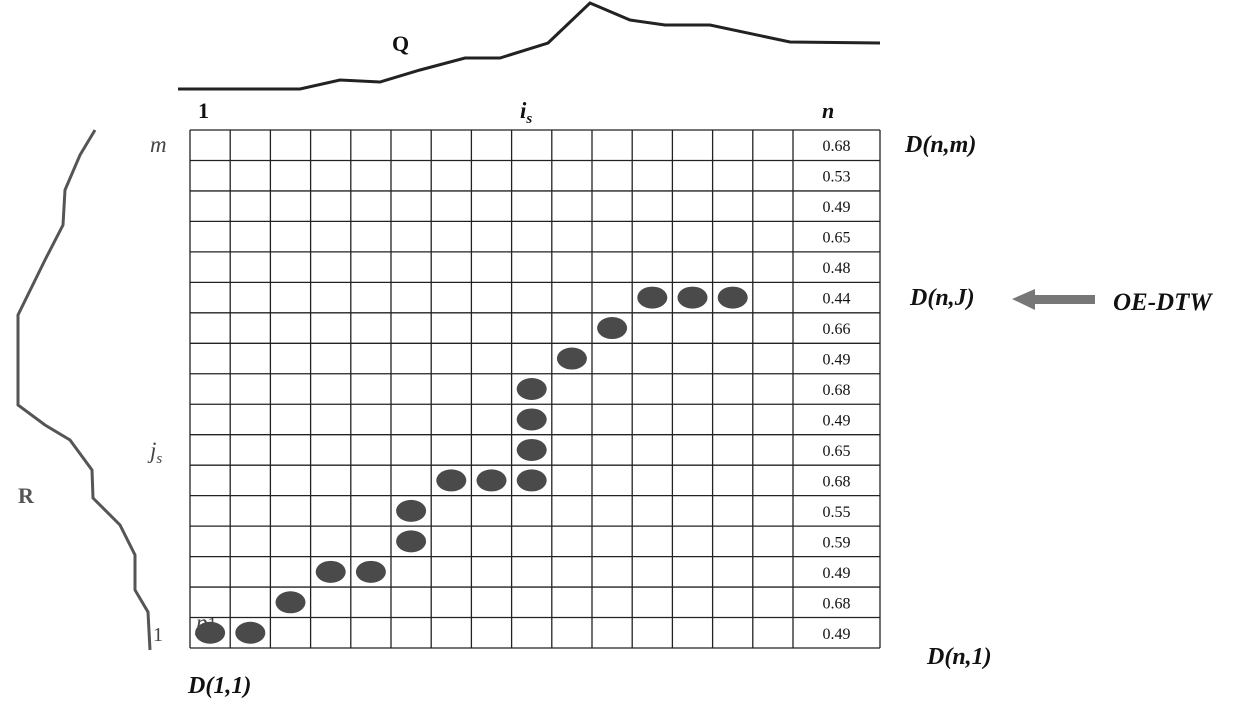  What do you see at coordinates (529, 46) in the screenshot?
I see `q-curve` at bounding box center [529, 46].